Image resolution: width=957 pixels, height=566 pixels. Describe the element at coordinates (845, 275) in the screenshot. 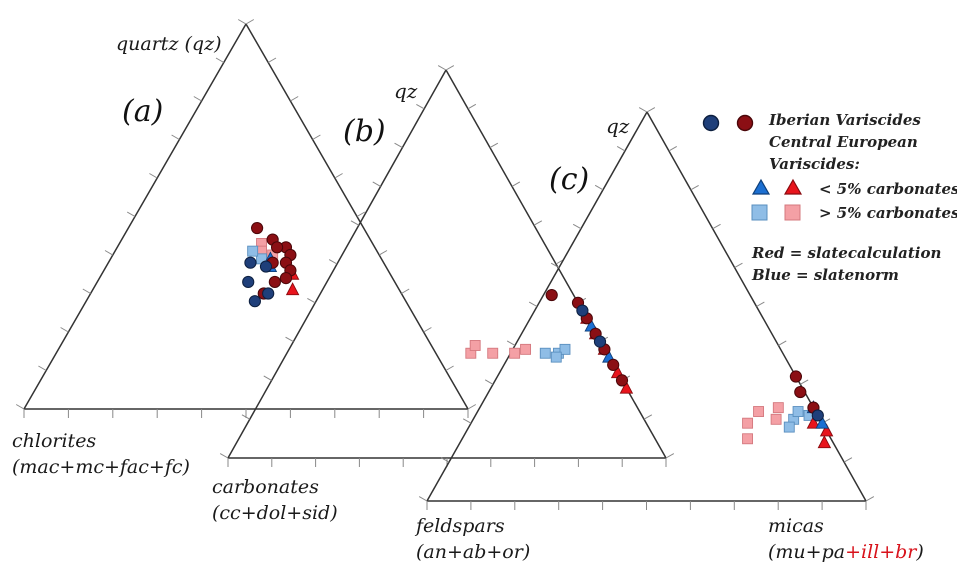

I see `legend-key-blue-text: = slatenorm` at that location.